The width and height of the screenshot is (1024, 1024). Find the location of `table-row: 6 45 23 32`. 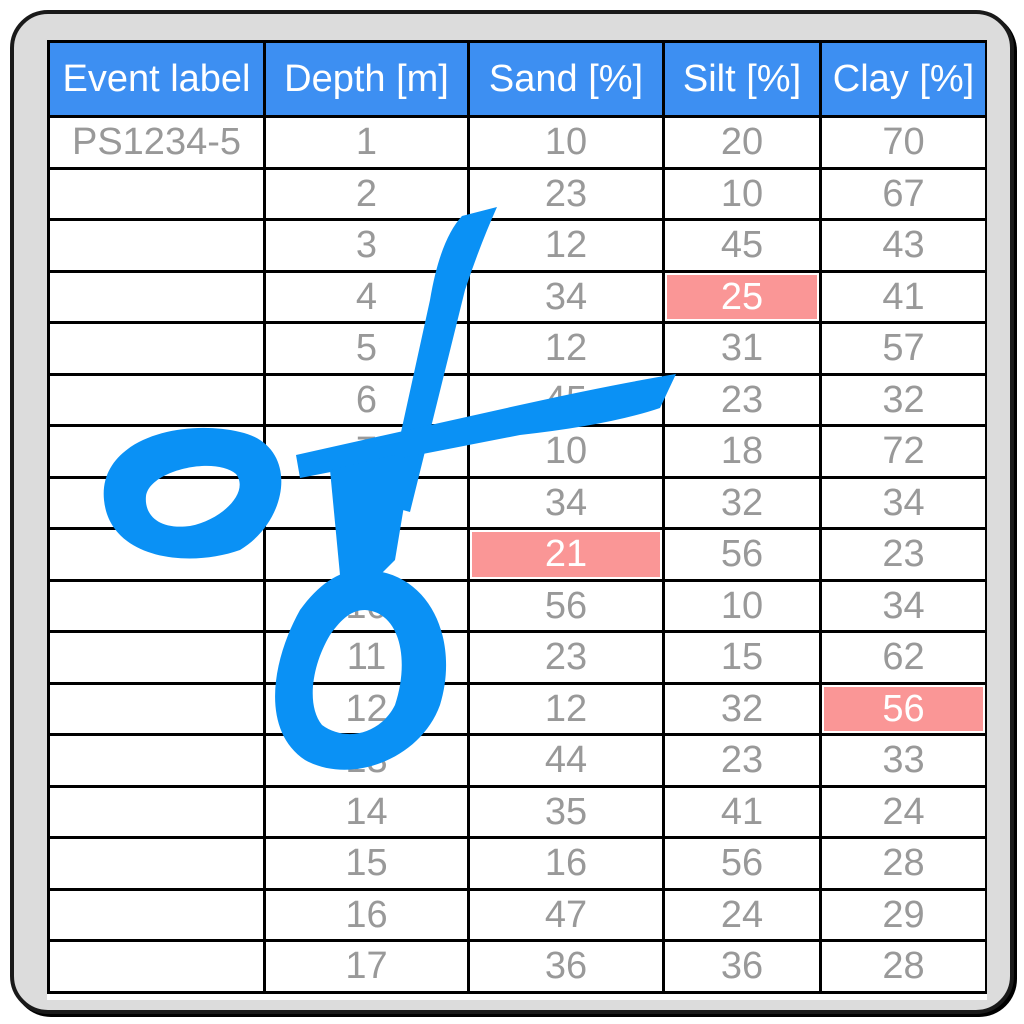

table-row: 6 45 23 32 is located at coordinates (517, 399).